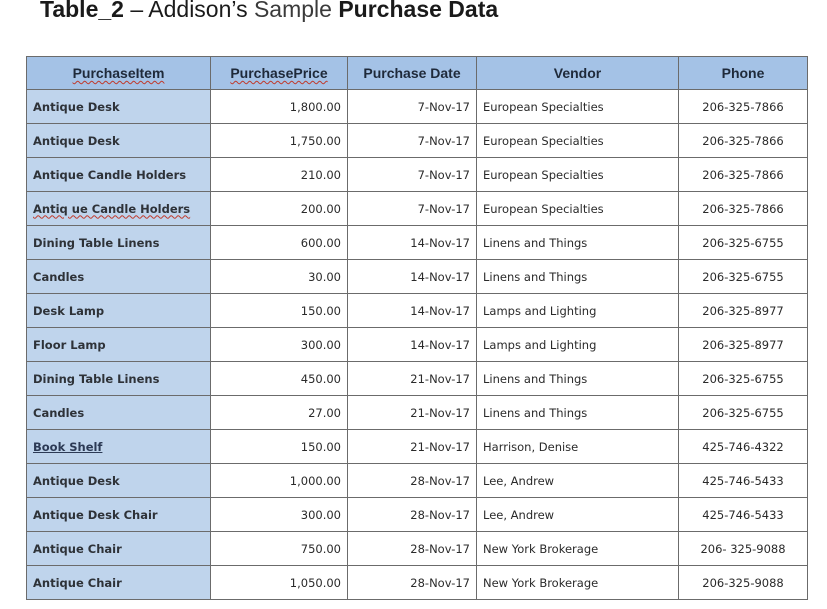 The width and height of the screenshot is (827, 609). Describe the element at coordinates (118, 446) in the screenshot. I see `purchase-item-cell: Book Shelf` at that location.